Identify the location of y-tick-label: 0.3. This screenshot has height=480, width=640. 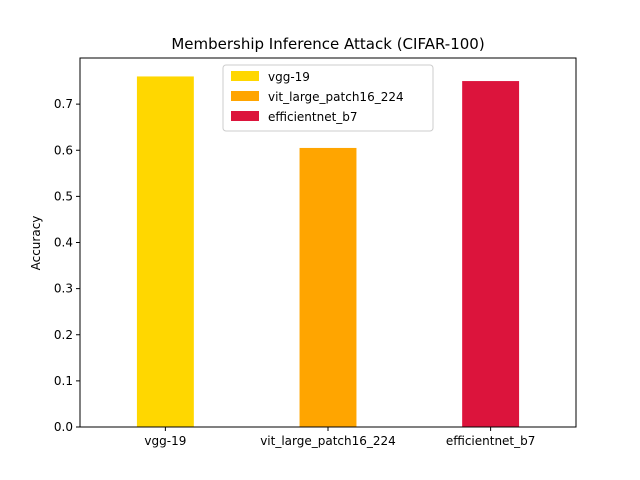
(63, 289).